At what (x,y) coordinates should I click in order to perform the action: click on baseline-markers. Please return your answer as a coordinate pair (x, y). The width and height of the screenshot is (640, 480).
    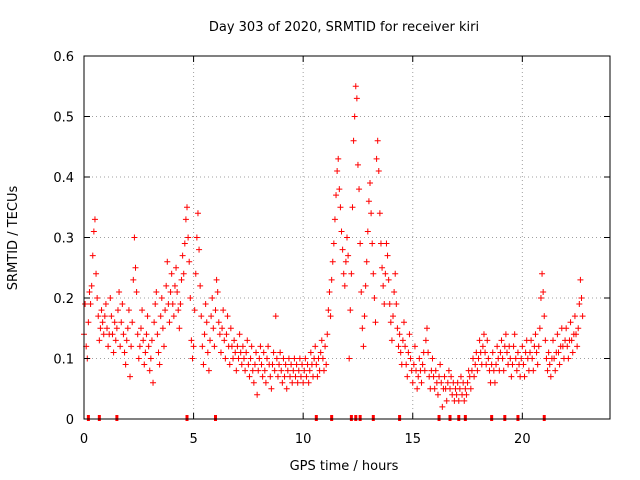
    Looking at the image, I should click on (316, 418).